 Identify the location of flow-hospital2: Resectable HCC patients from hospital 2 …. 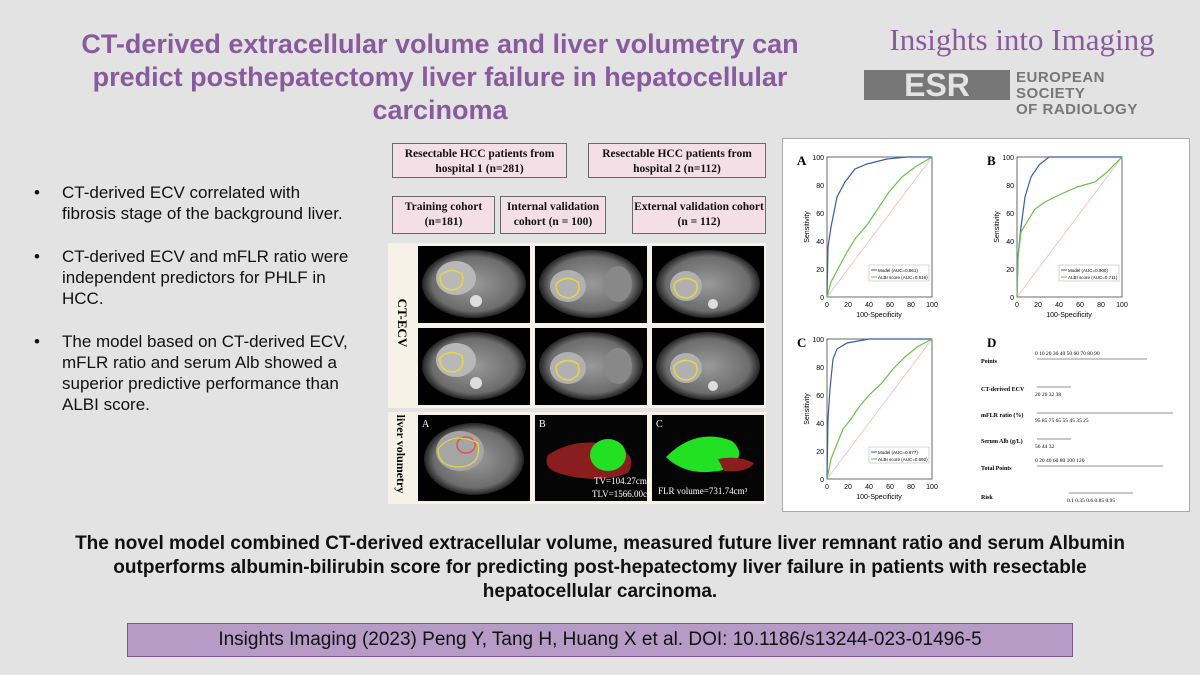
(677, 160).